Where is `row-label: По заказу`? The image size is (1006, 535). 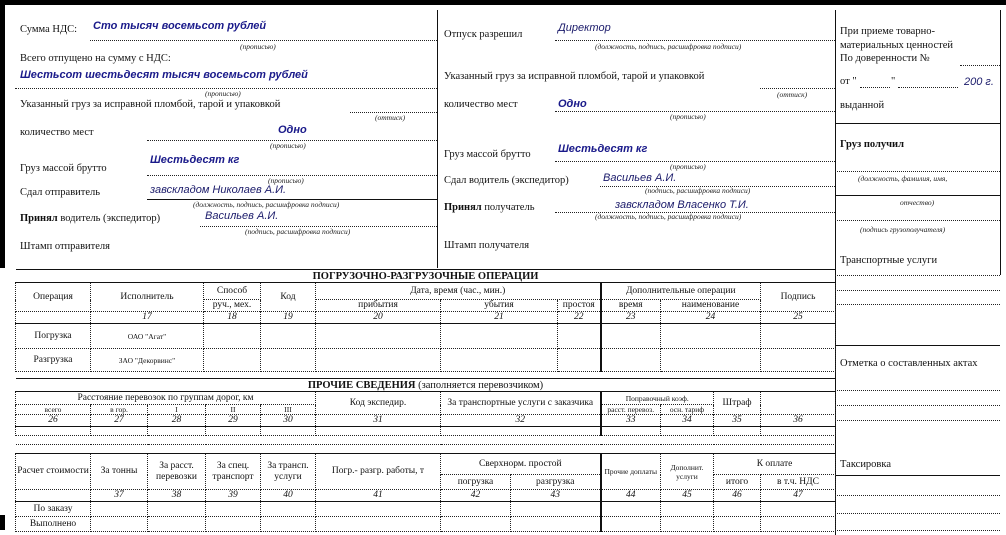 row-label: По заказу is located at coordinates (53, 509).